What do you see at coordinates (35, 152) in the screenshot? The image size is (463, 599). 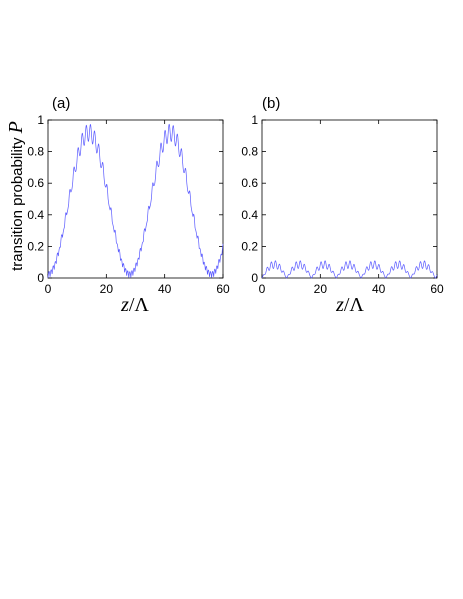 I see `panel-a-y-tick-label: 0.8` at bounding box center [35, 152].